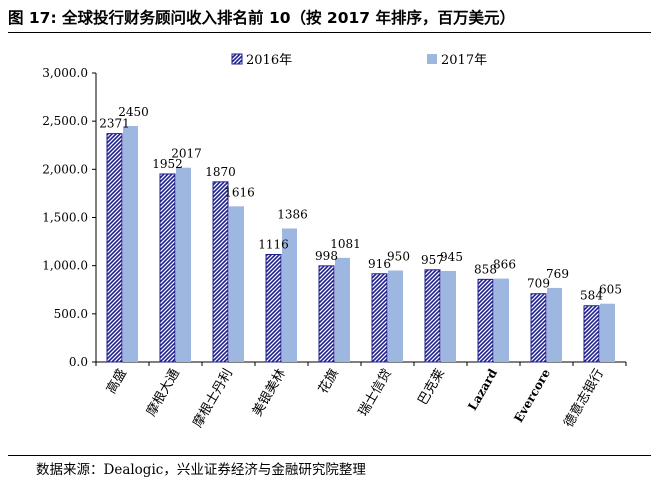 The width and height of the screenshot is (659, 491). I want to click on category-label: 摩根大通, so click(163, 392).